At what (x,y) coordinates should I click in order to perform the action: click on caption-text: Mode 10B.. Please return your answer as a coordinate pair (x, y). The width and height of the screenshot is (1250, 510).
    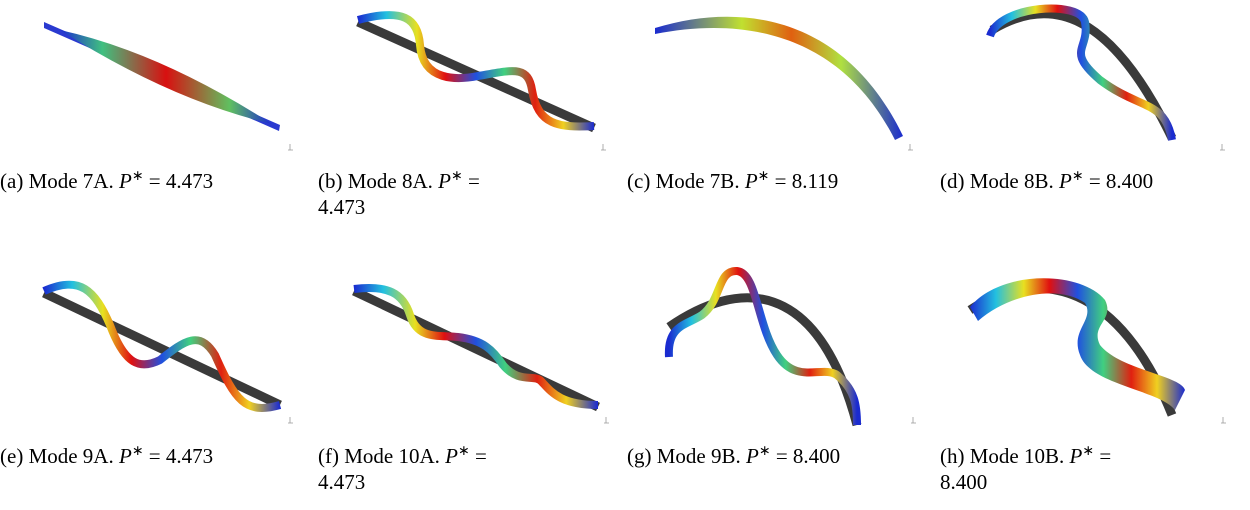
    Looking at the image, I should click on (1017, 456).